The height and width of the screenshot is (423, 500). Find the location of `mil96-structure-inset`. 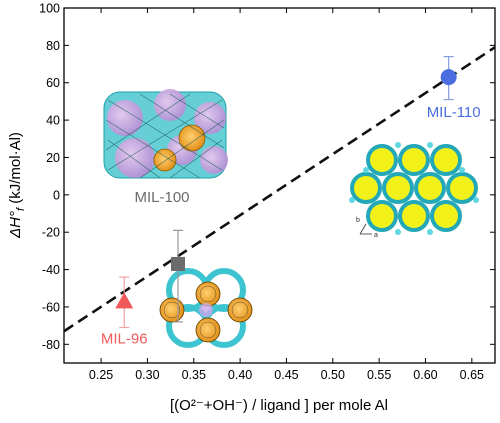

mil96-structure-inset is located at coordinates (206, 308).